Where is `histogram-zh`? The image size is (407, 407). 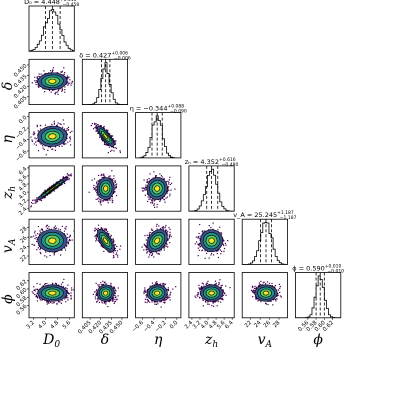 histogram-zh is located at coordinates (211, 190).